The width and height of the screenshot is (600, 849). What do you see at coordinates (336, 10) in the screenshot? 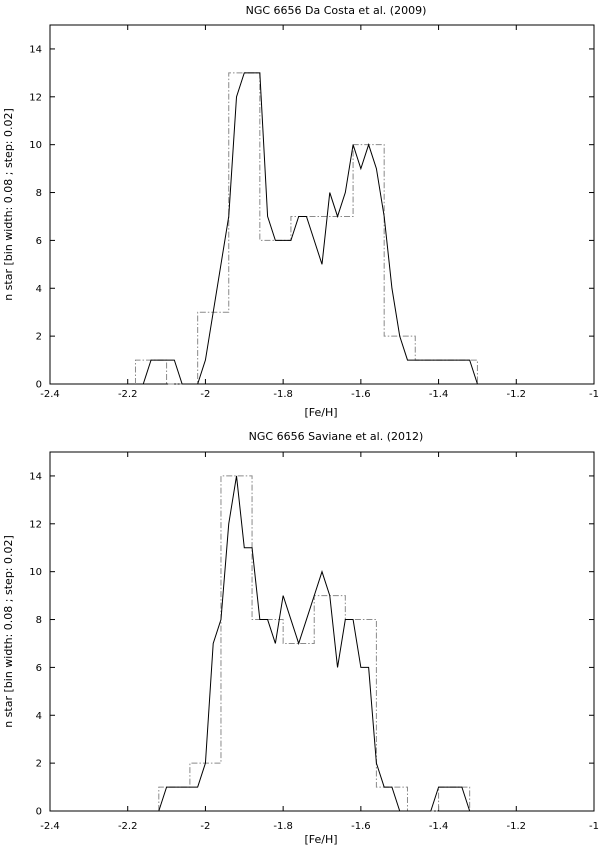
I see `chart-title: NGC 6656 Da Costa et al. (2009)` at bounding box center [336, 10].